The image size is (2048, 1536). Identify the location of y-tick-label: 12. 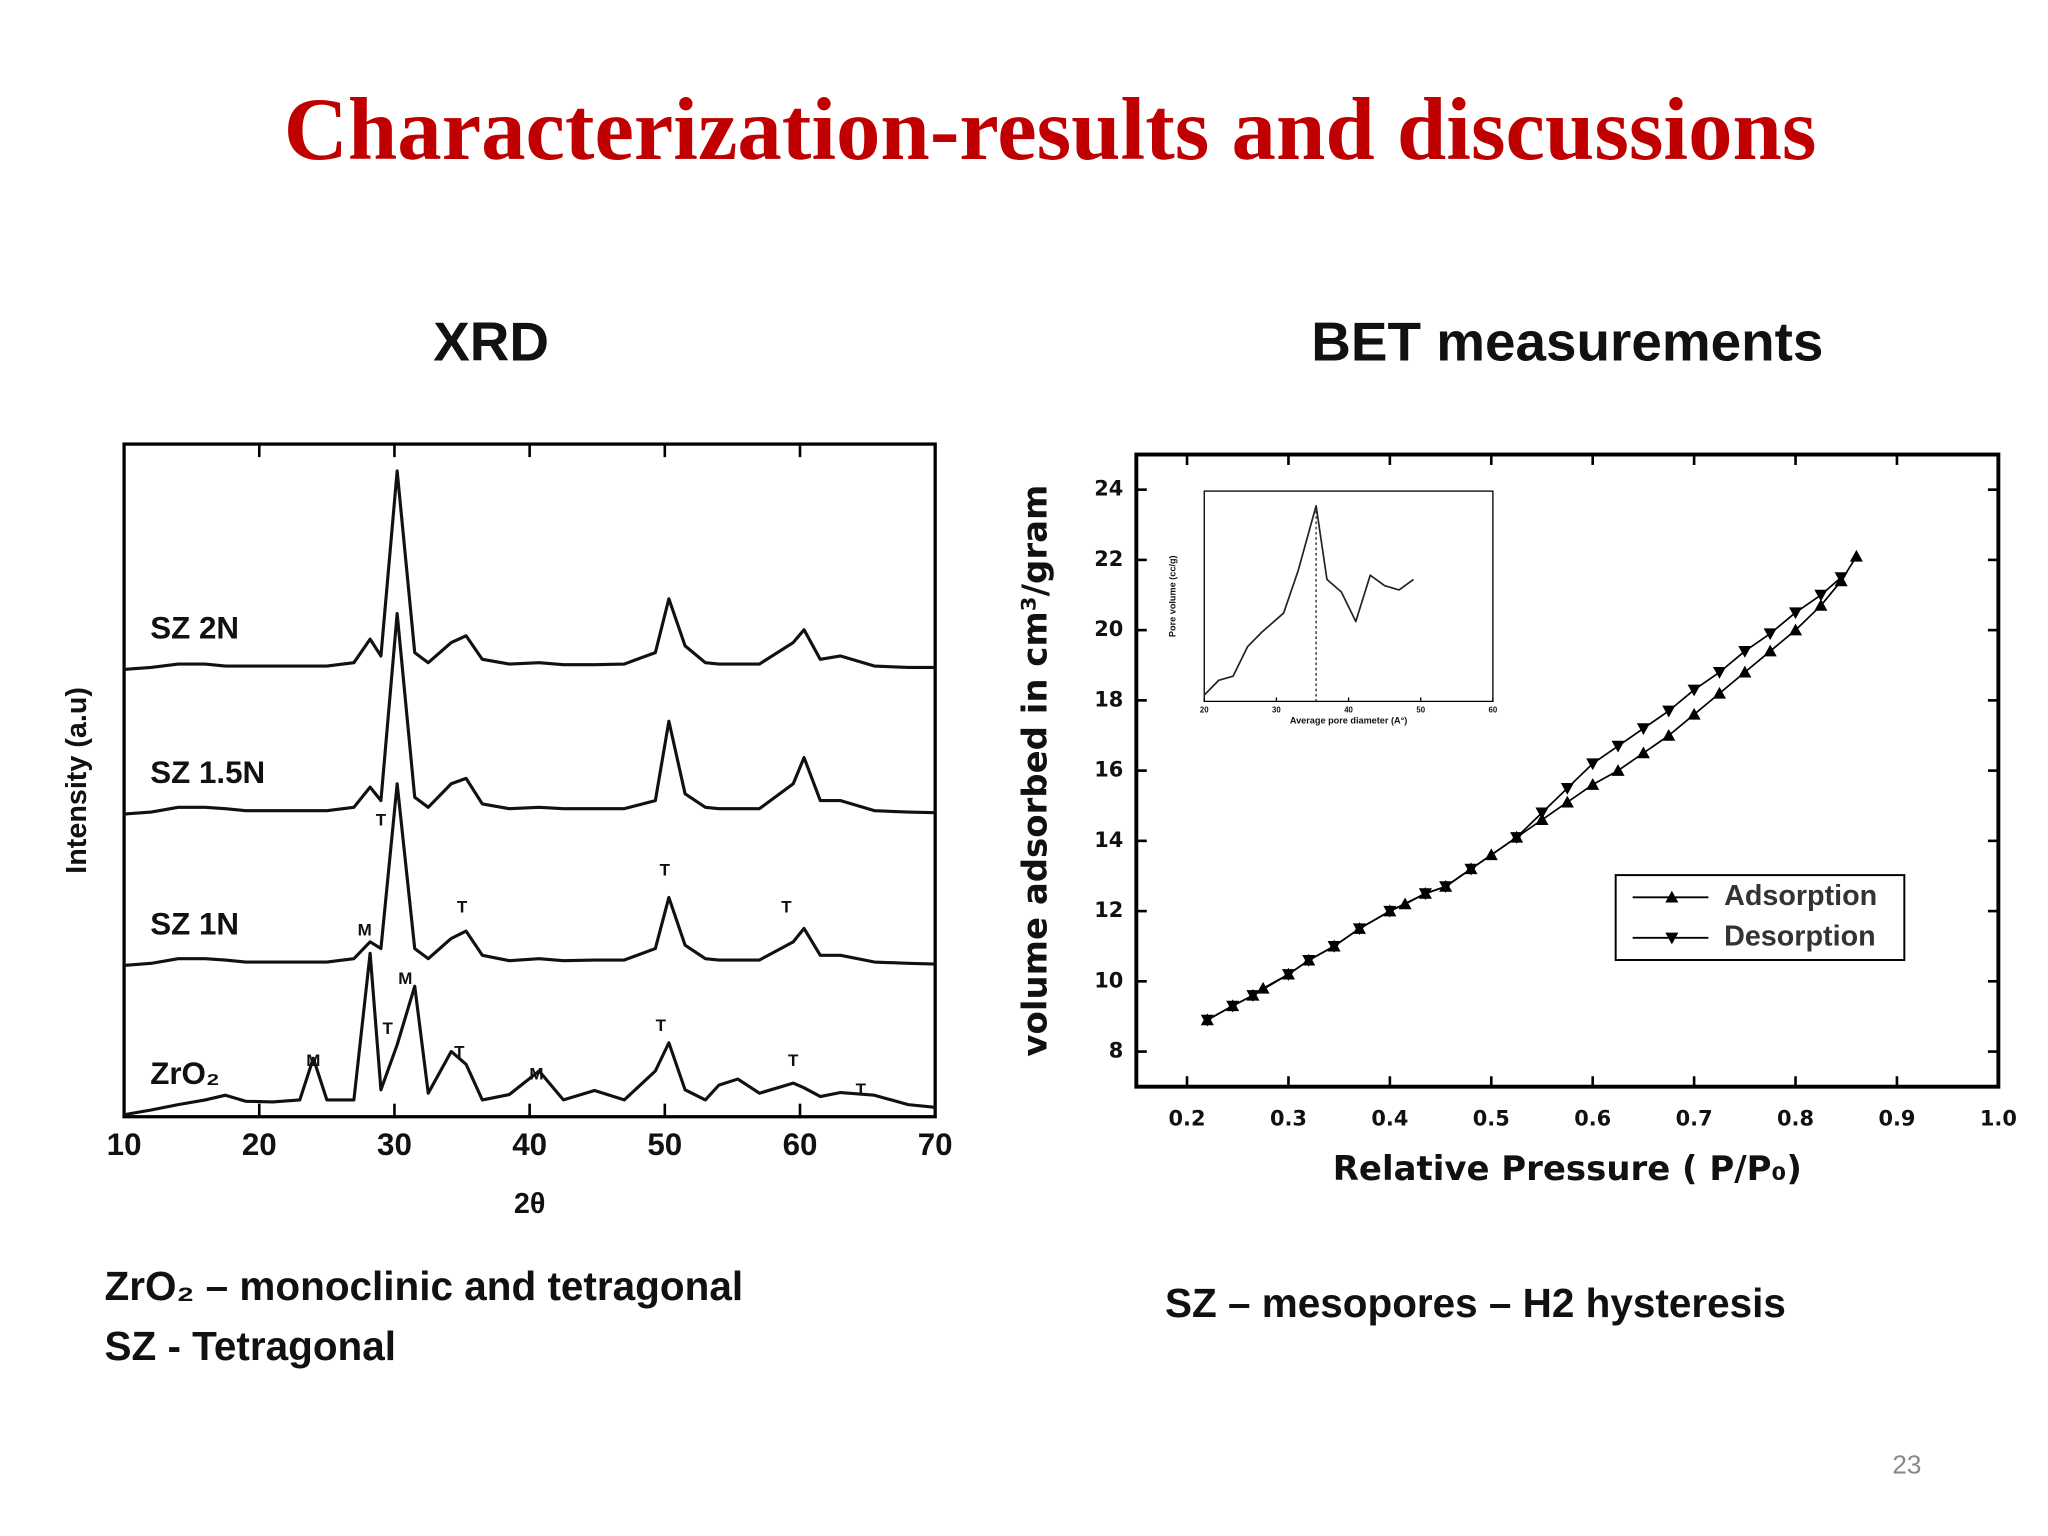
(1108, 910).